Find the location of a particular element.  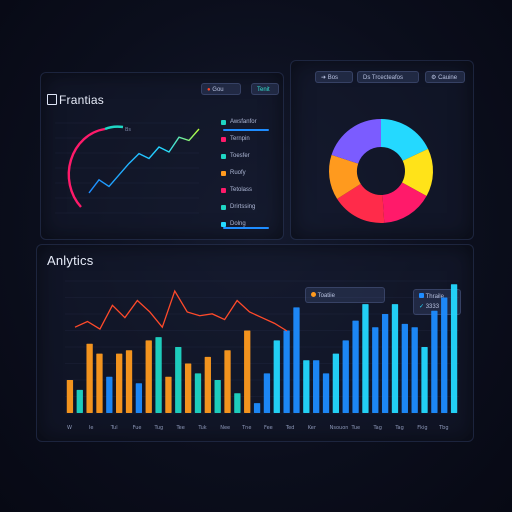

legend-item: Awsfanfor is located at coordinates (239, 122).